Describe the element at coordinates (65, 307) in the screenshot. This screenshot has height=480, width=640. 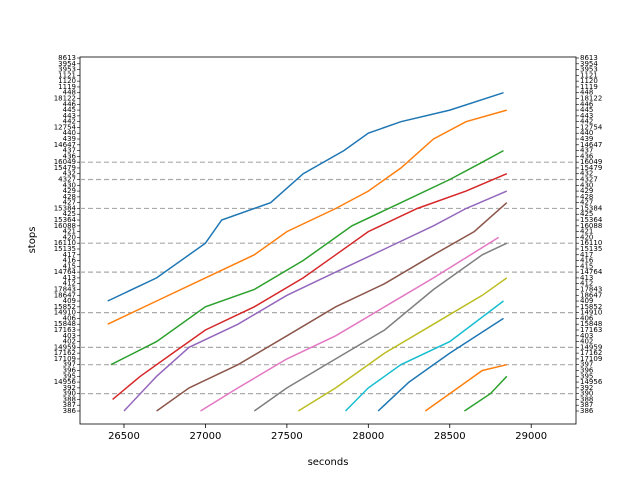
I see `y-tick-label: 15852` at that location.